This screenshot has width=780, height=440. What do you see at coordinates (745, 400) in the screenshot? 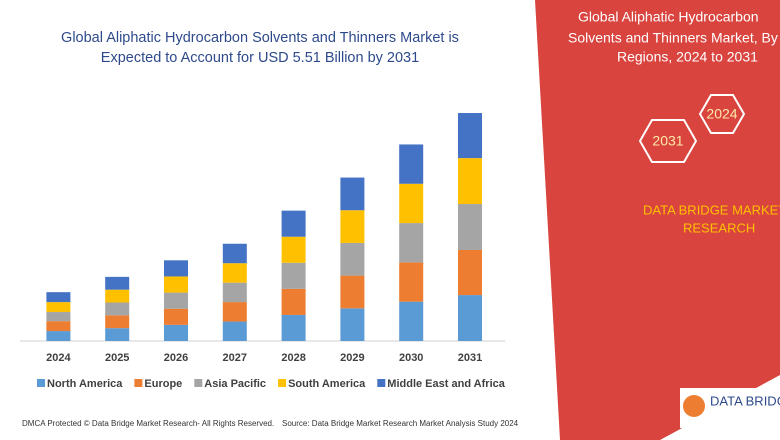
I see `logo-text: DATA BRIDGE` at bounding box center [745, 400].